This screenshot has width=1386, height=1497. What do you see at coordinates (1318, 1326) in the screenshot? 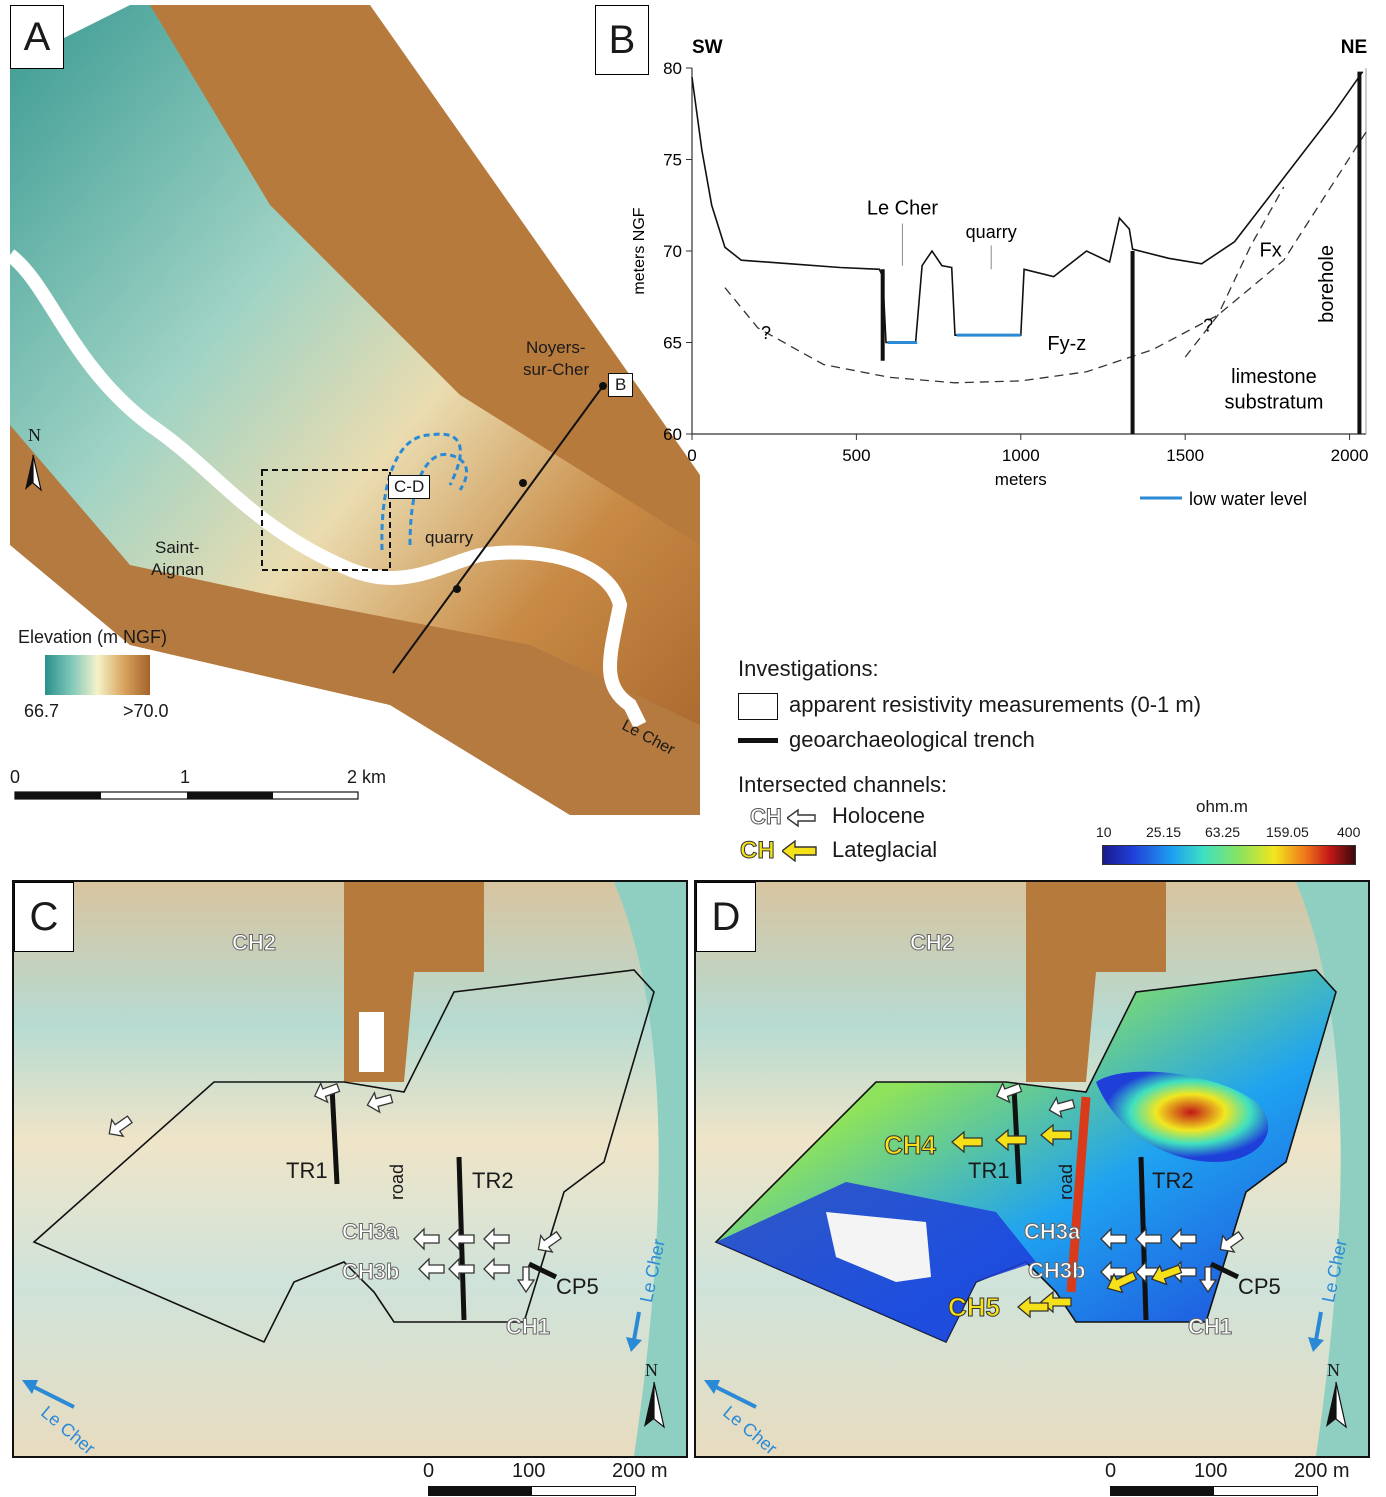
I see `river-arrow-d2` at bounding box center [1318, 1326].